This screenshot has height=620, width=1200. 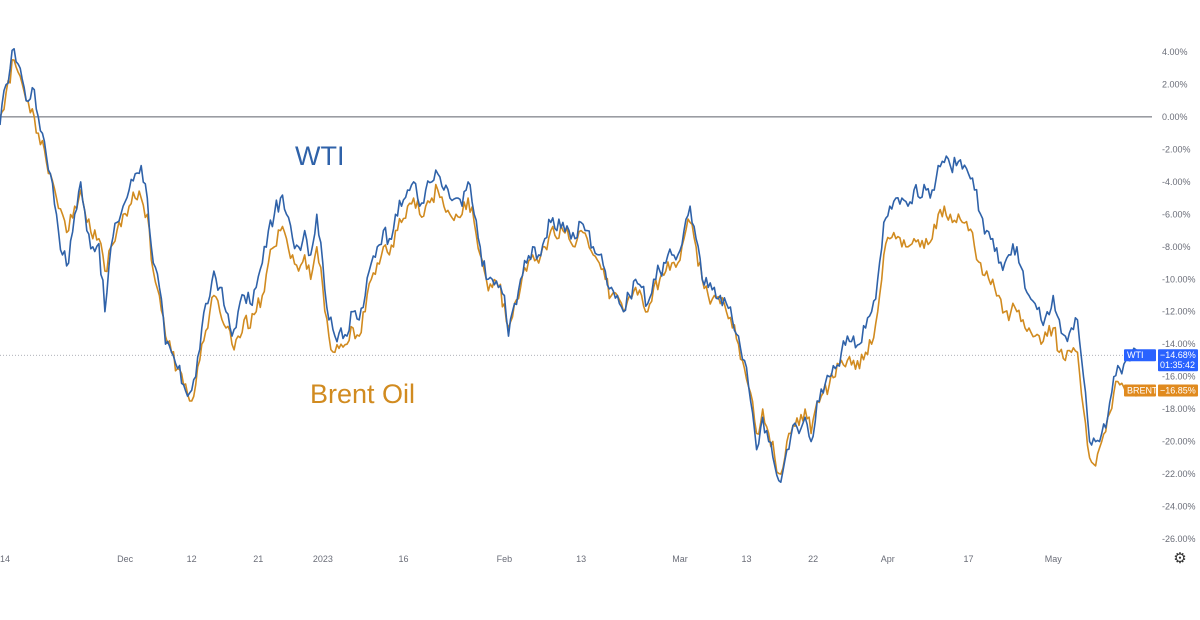 What do you see at coordinates (1175, 84) in the screenshot?
I see `y-tick-label: 2.00%` at bounding box center [1175, 84].